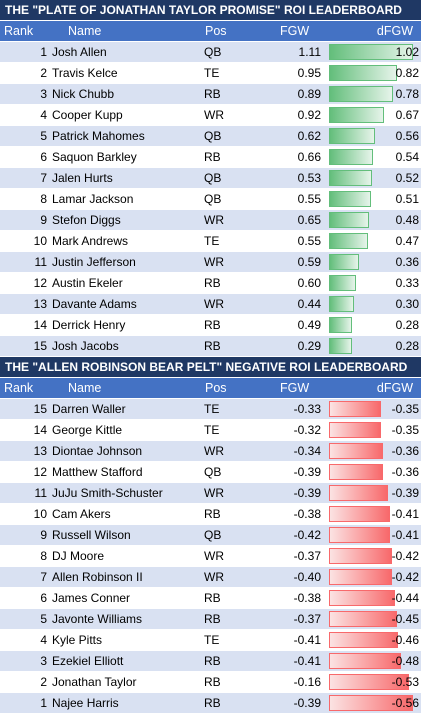 This screenshot has width=421, height=714. I want to click on table-row: 8 Lamar Jackson QB 0.55 0.51, so click(210, 199).